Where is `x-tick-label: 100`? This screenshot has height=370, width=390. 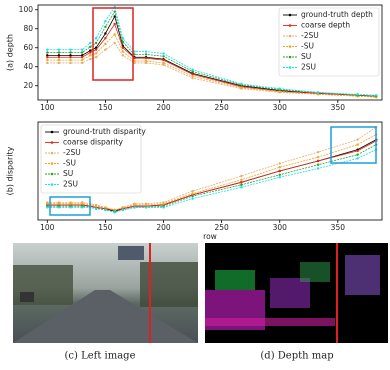
x-tick-label: 100 is located at coordinates (47, 107).